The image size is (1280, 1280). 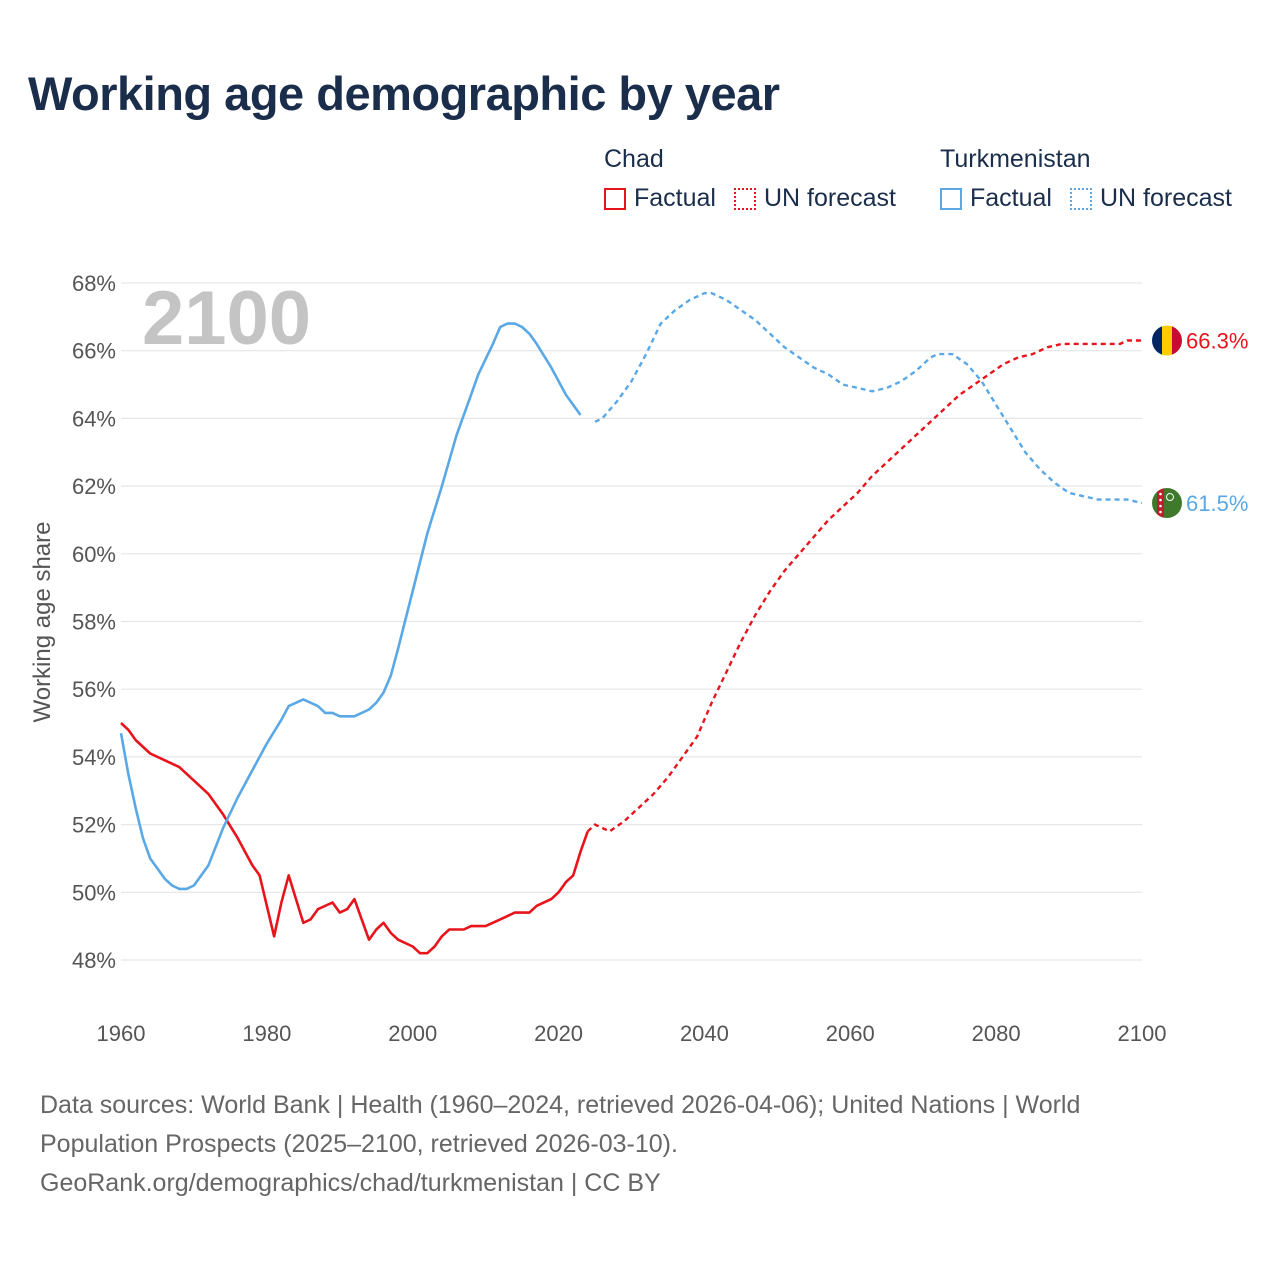 What do you see at coordinates (94, 892) in the screenshot?
I see `y-tick-label: 50%` at bounding box center [94, 892].